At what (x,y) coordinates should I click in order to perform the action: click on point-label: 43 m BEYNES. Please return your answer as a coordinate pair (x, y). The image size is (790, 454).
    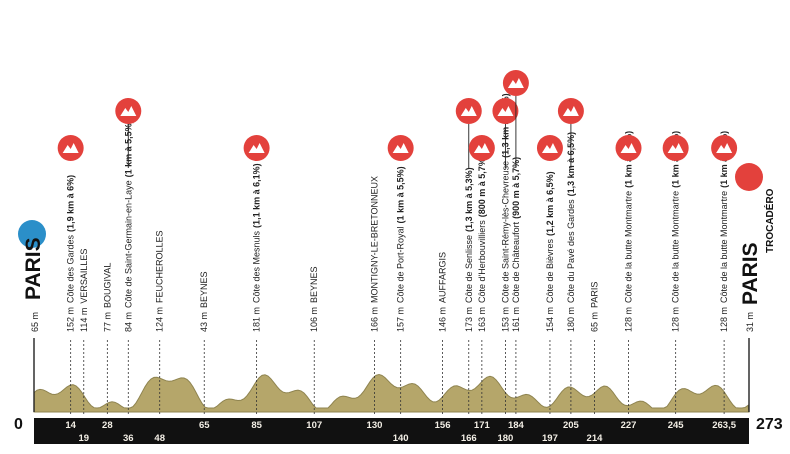
    Looking at the image, I should click on (204, 301).